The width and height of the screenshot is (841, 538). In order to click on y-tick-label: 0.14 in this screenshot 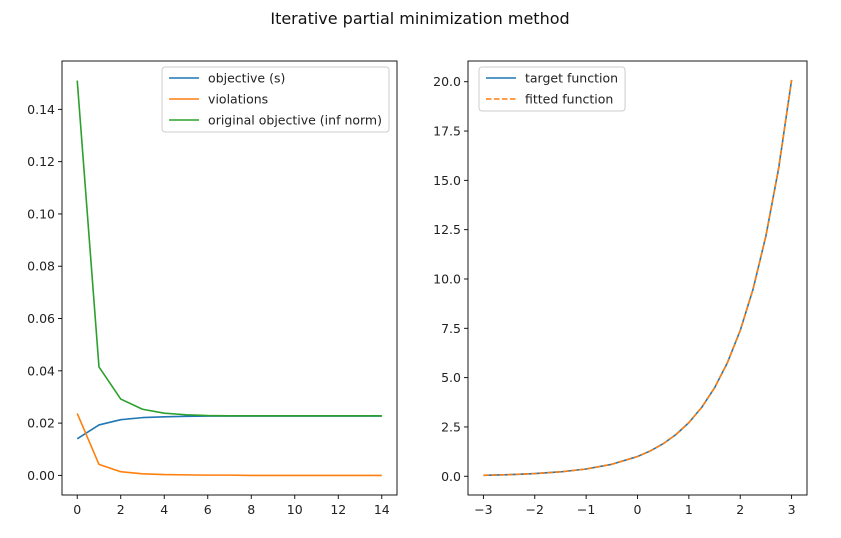, I will do `click(41, 109)`.